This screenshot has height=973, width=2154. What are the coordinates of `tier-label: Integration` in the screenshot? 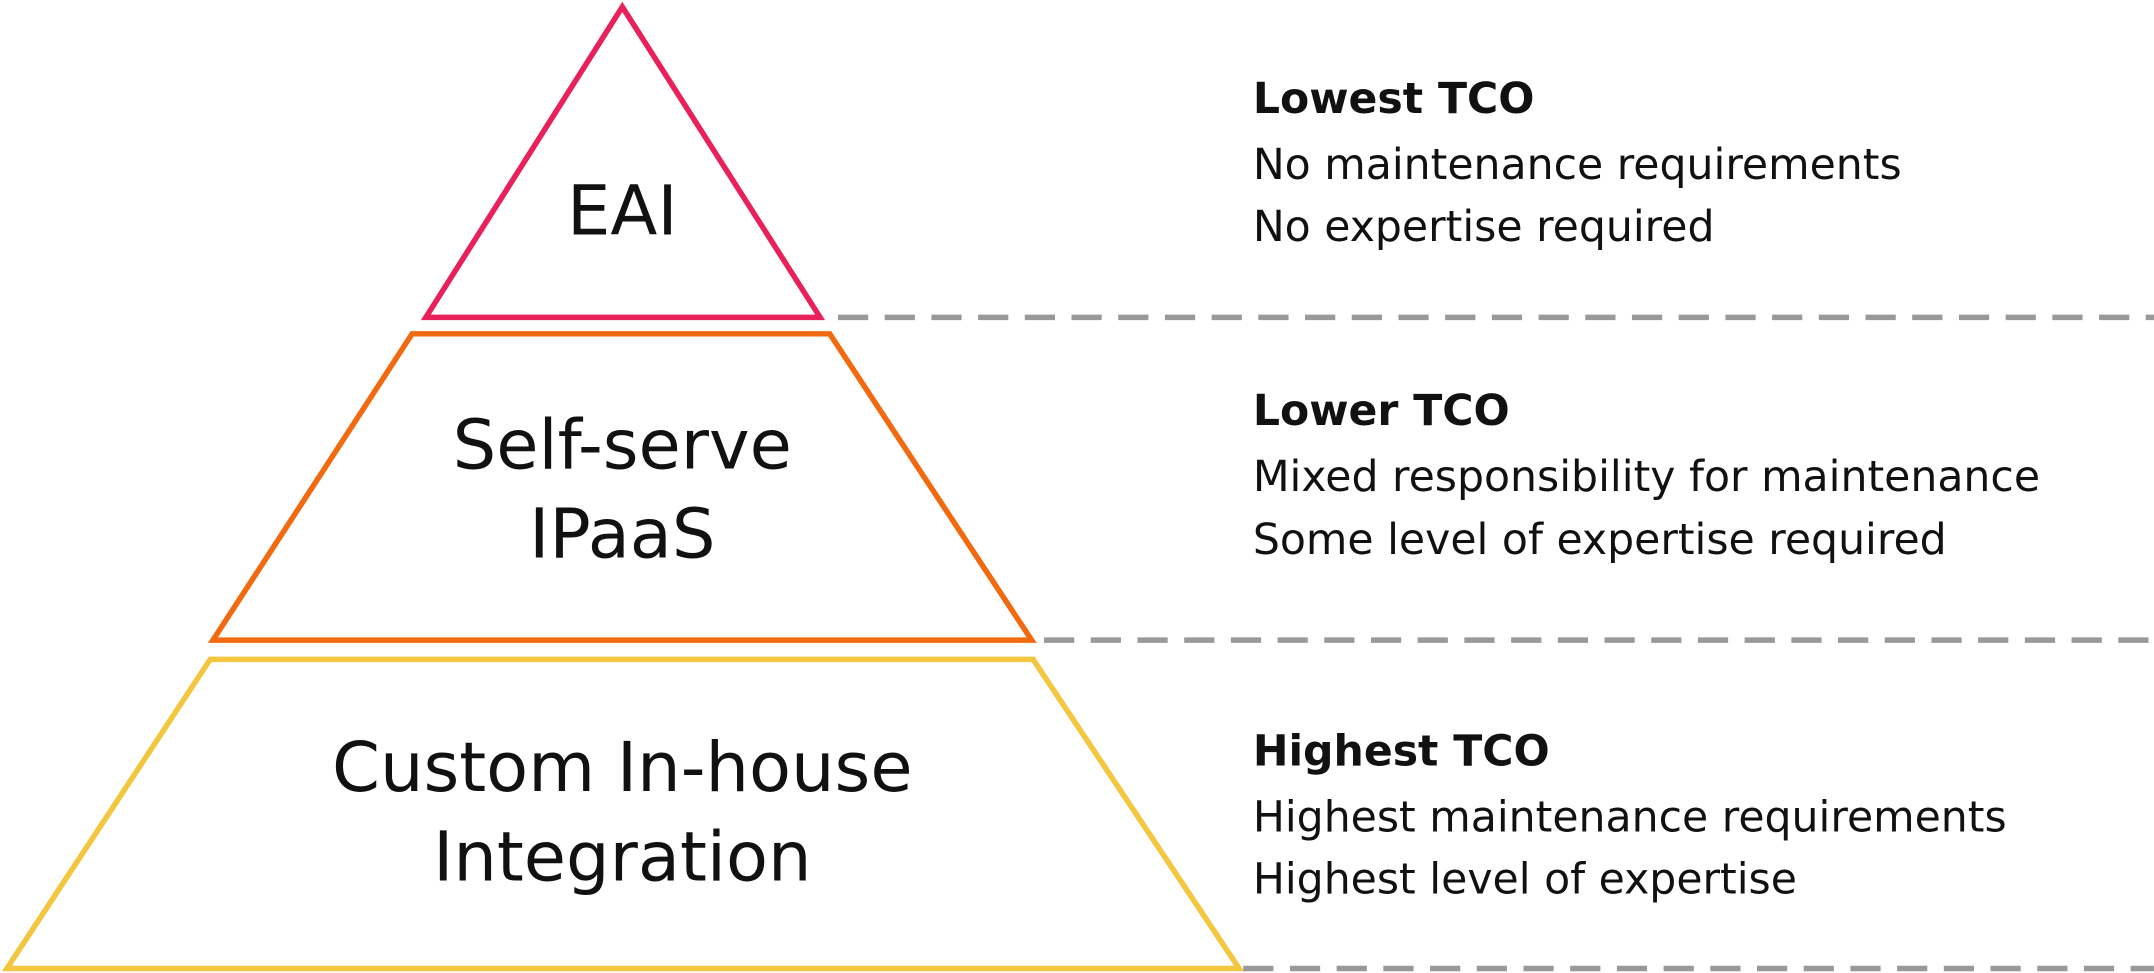 It's located at (622, 857).